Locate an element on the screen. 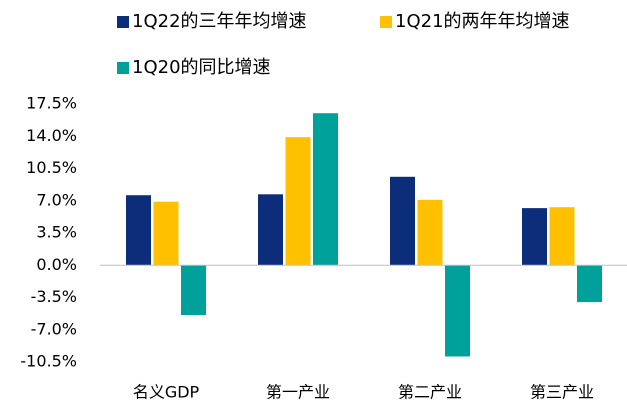  y-tick-label: 17.5% is located at coordinates (51, 103).